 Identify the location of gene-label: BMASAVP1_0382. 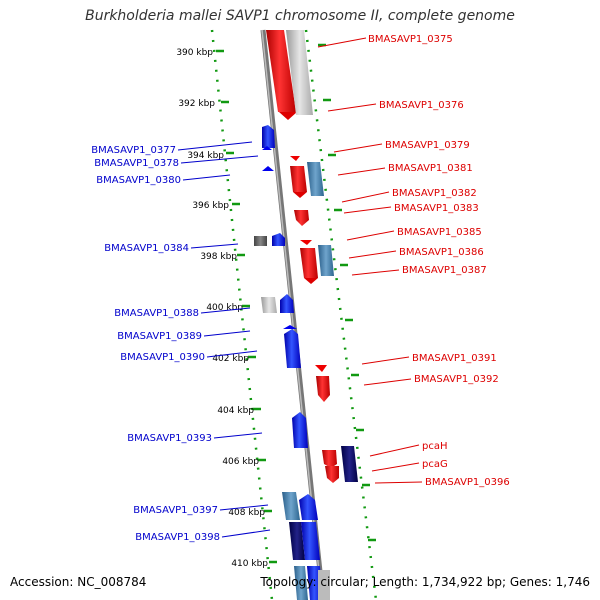
(434, 193).